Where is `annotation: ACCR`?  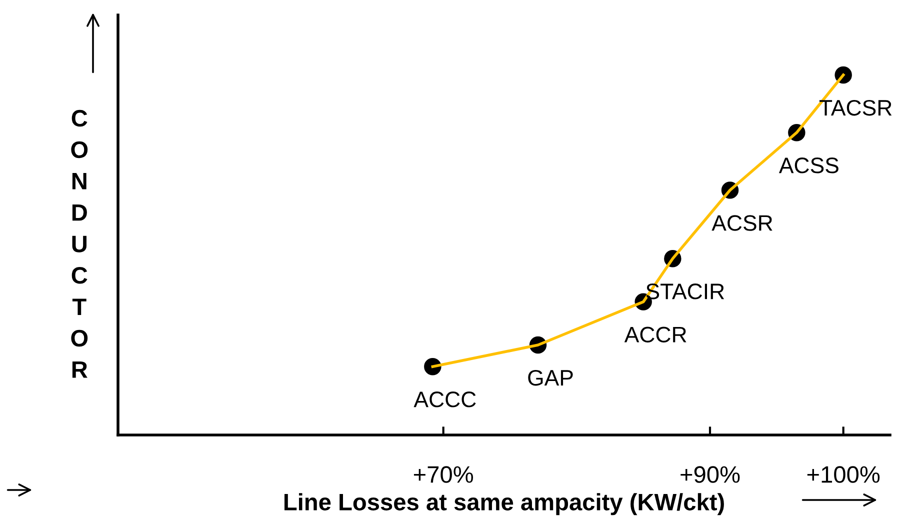 annotation: ACCR is located at coordinates (655, 334).